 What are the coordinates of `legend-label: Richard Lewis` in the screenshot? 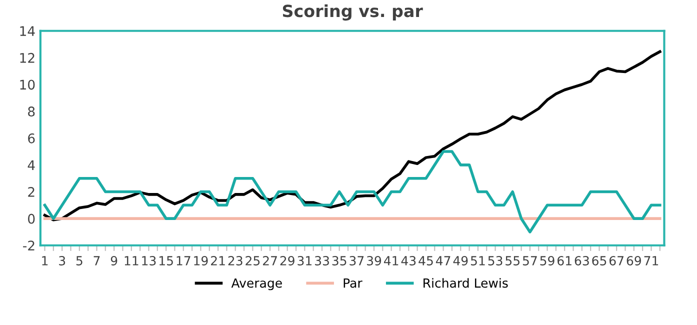 It's located at (466, 283).